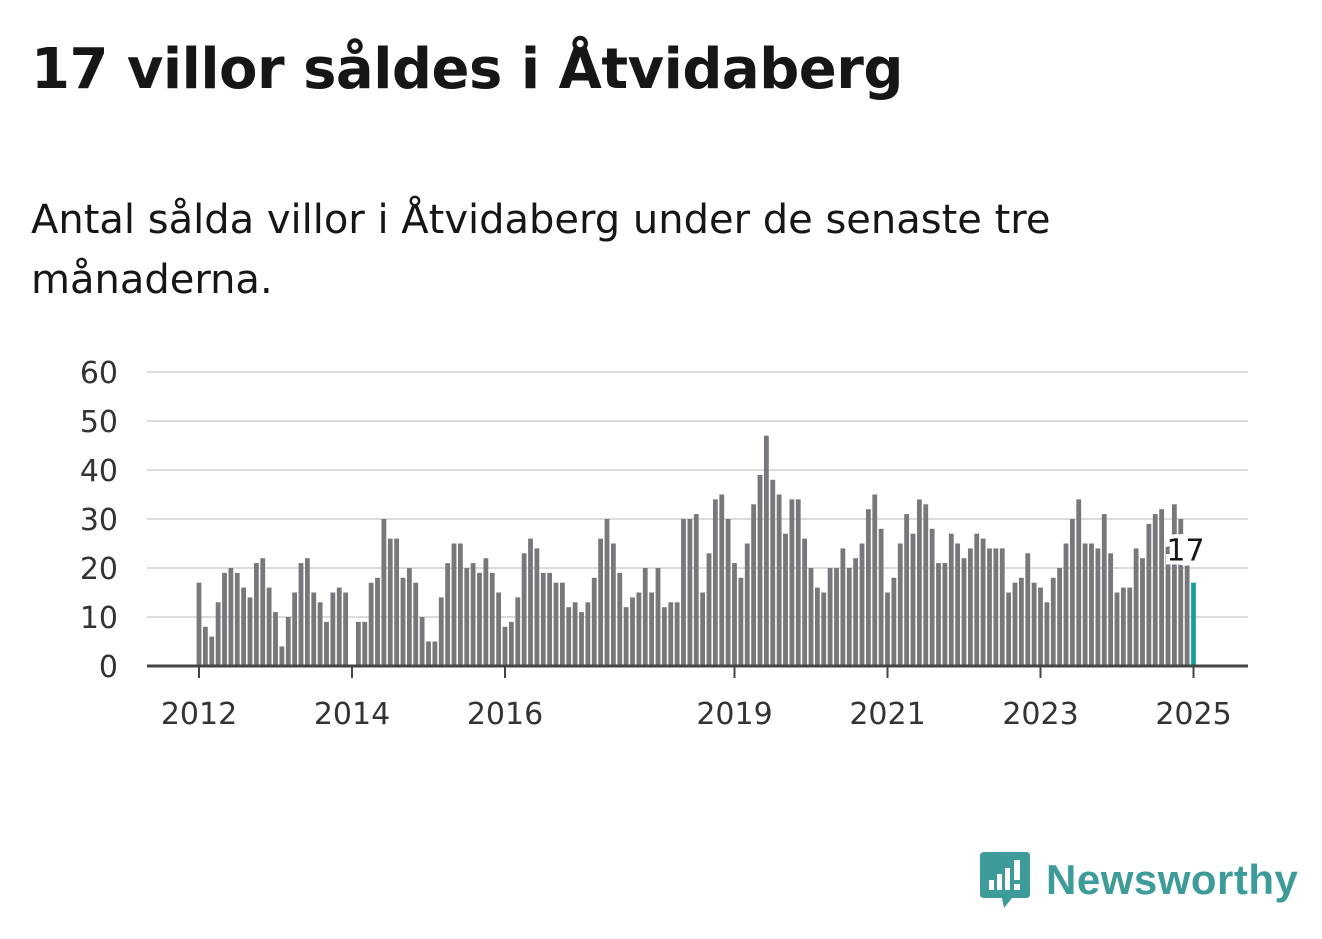 This screenshot has height=939, width=1322. I want to click on annotation-halo, so click(1185, 549).